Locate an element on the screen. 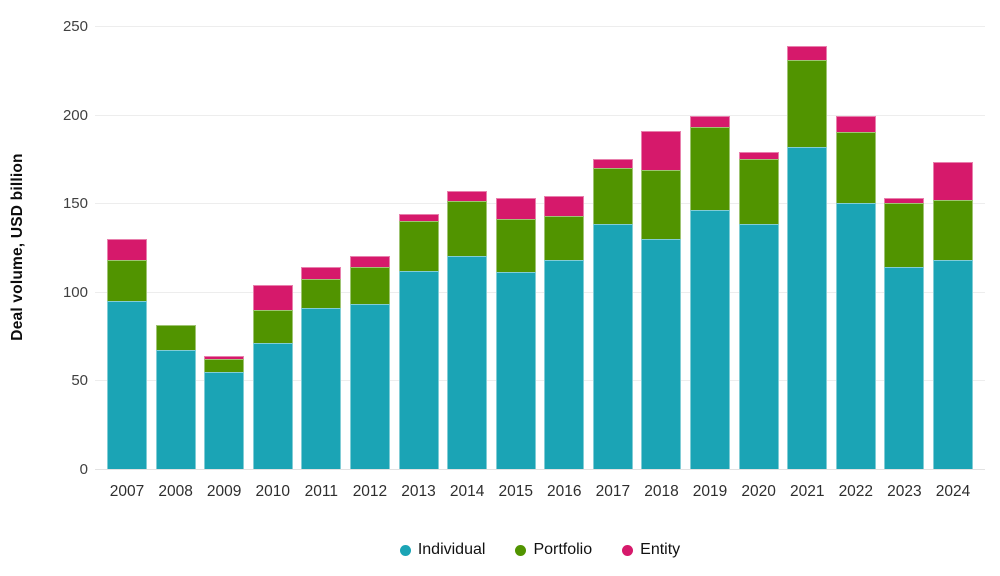 The height and width of the screenshot is (576, 1000). bar-2011 is located at coordinates (321, 368).